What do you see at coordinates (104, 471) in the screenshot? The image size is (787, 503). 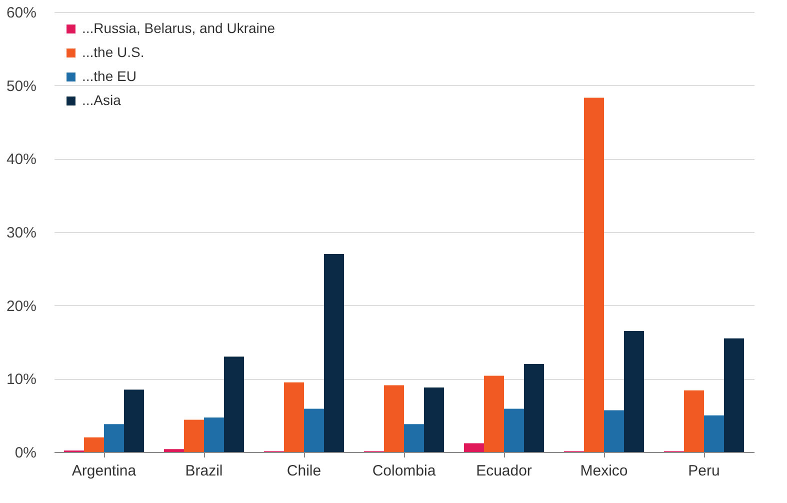 I see `x-tick-label: Argentina` at bounding box center [104, 471].